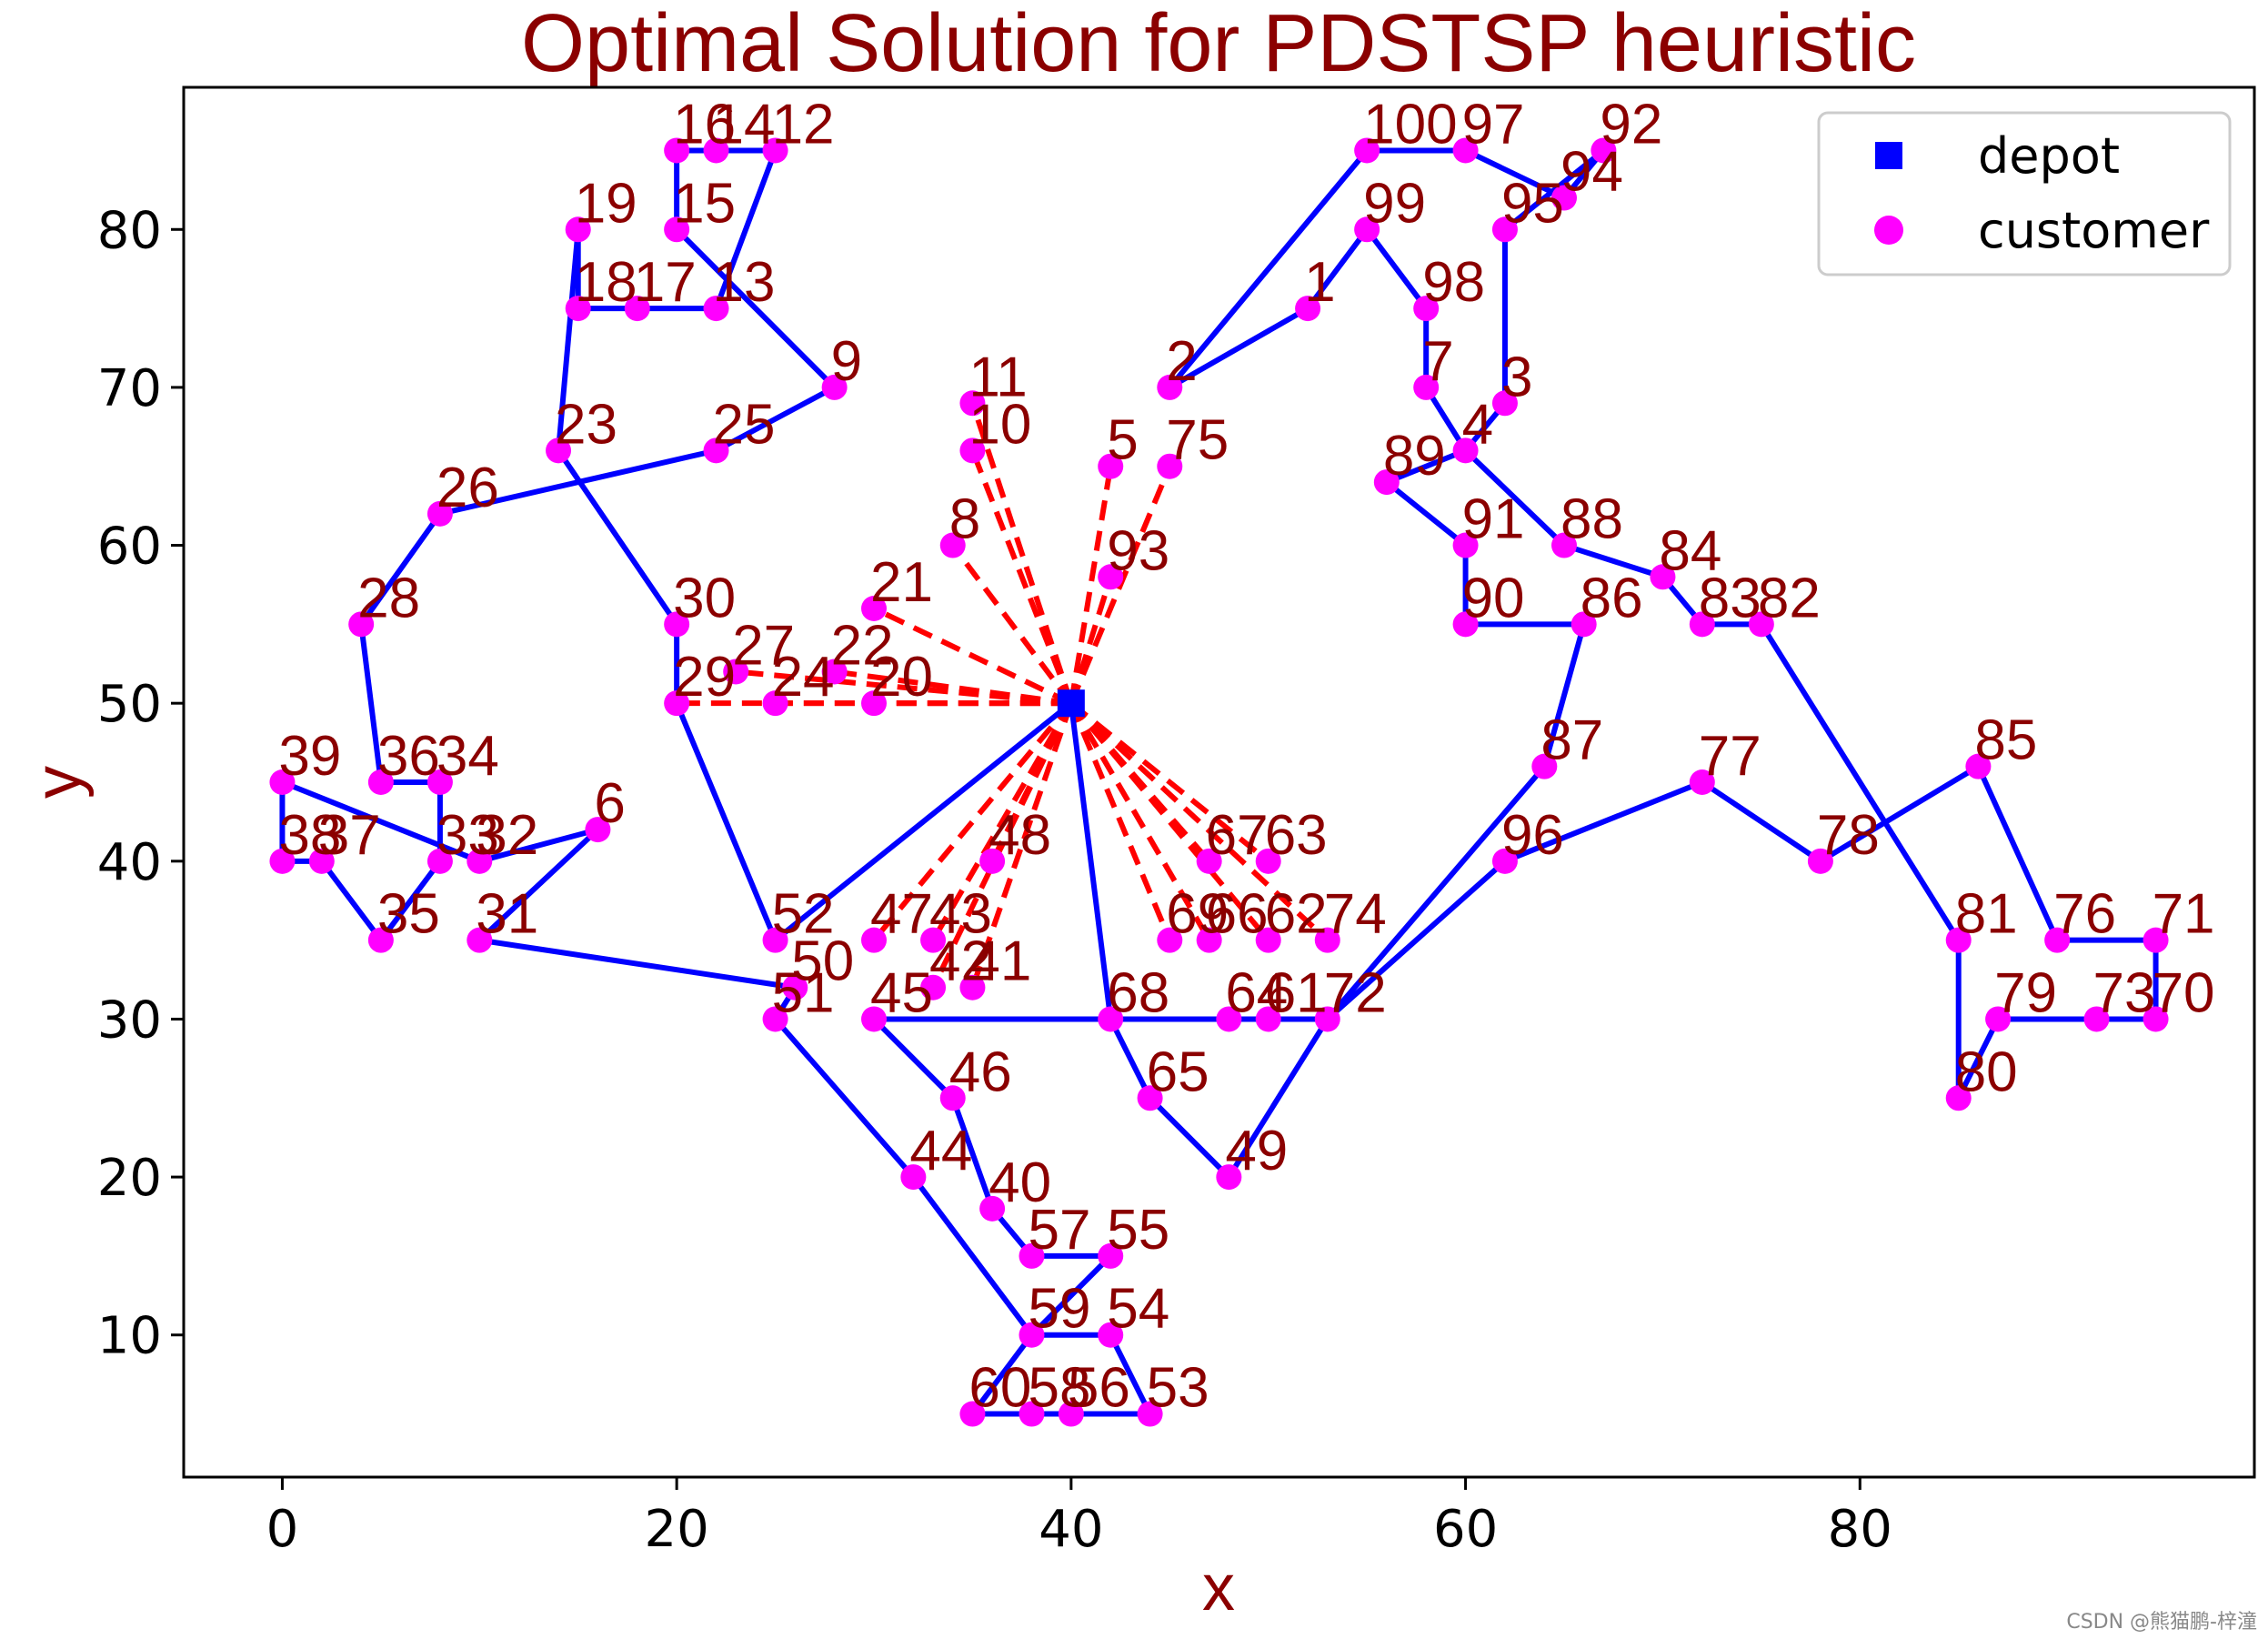 The image size is (2268, 1639). What do you see at coordinates (665, 282) in the screenshot?
I see `customer-label-17: 17` at bounding box center [665, 282].